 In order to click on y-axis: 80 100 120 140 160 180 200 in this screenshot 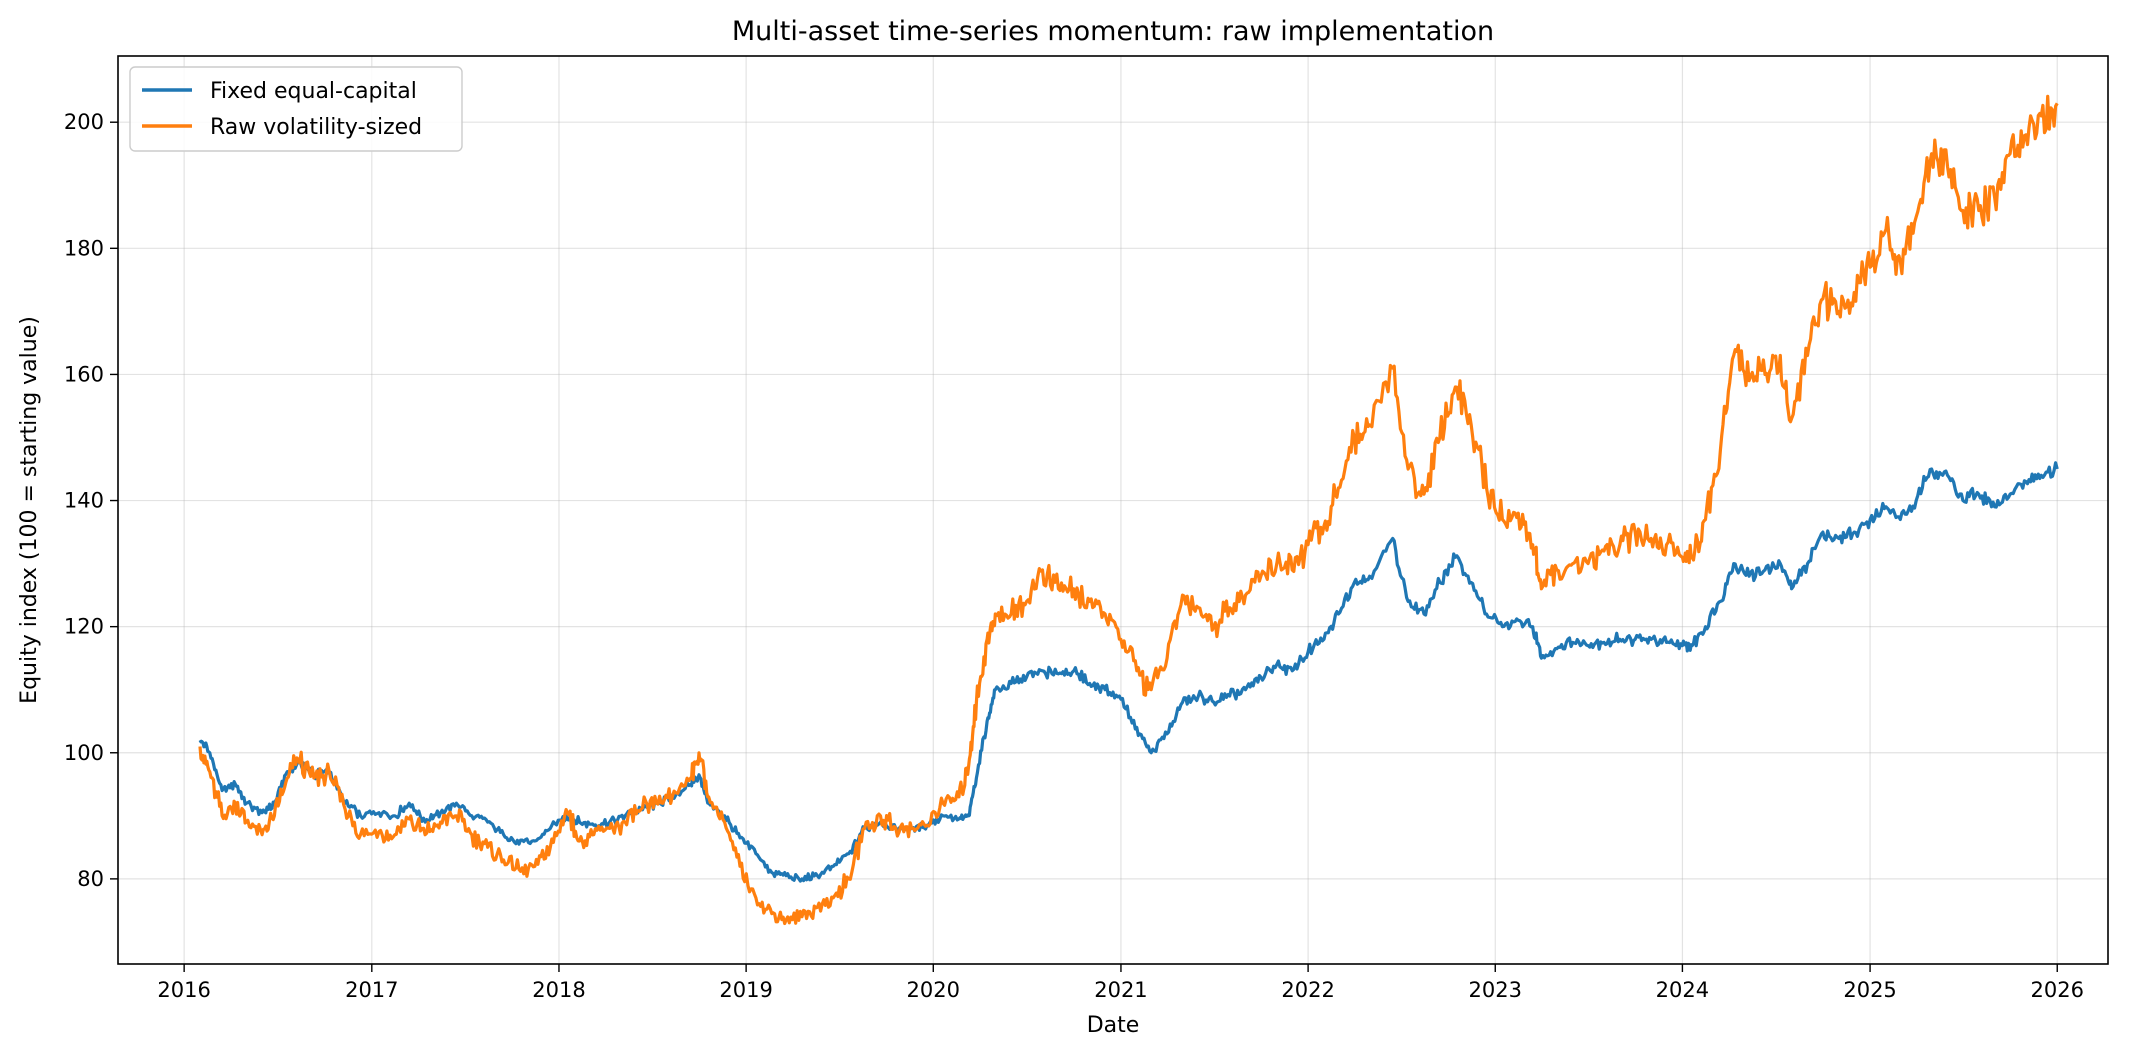, I will do `click(91, 500)`.